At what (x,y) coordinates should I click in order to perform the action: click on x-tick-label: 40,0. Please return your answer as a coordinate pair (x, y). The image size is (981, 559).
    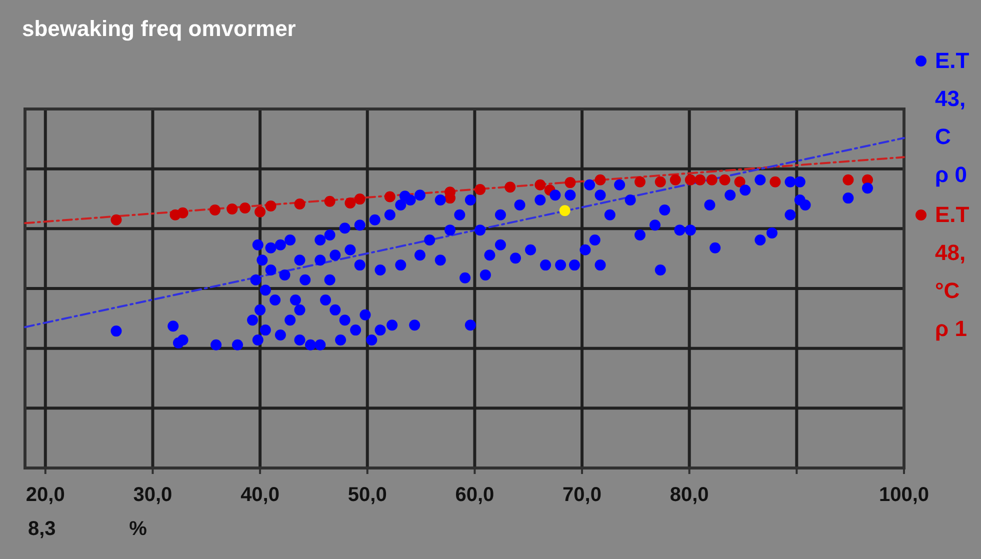
    Looking at the image, I should click on (260, 495).